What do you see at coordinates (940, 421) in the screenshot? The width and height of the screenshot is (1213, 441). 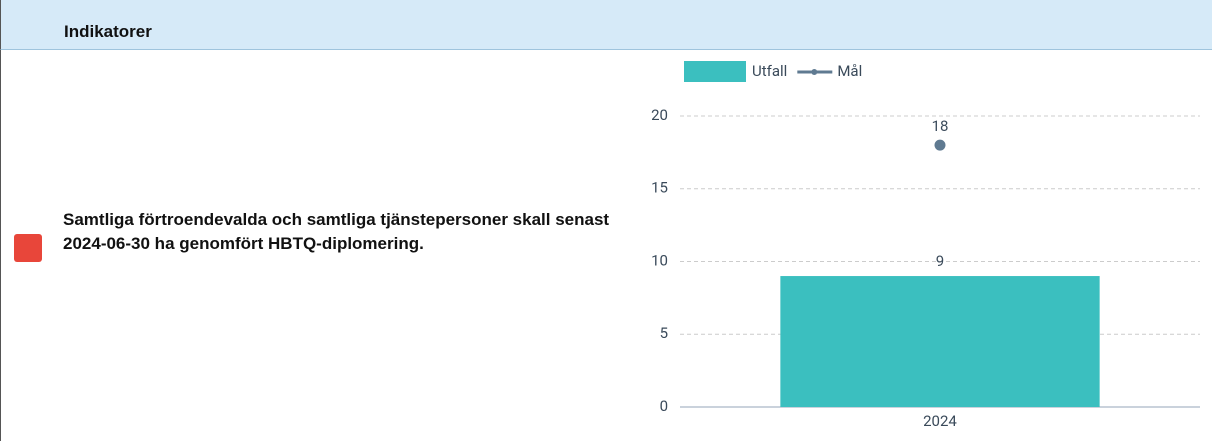 I see `x-tick-label: 2024` at bounding box center [940, 421].